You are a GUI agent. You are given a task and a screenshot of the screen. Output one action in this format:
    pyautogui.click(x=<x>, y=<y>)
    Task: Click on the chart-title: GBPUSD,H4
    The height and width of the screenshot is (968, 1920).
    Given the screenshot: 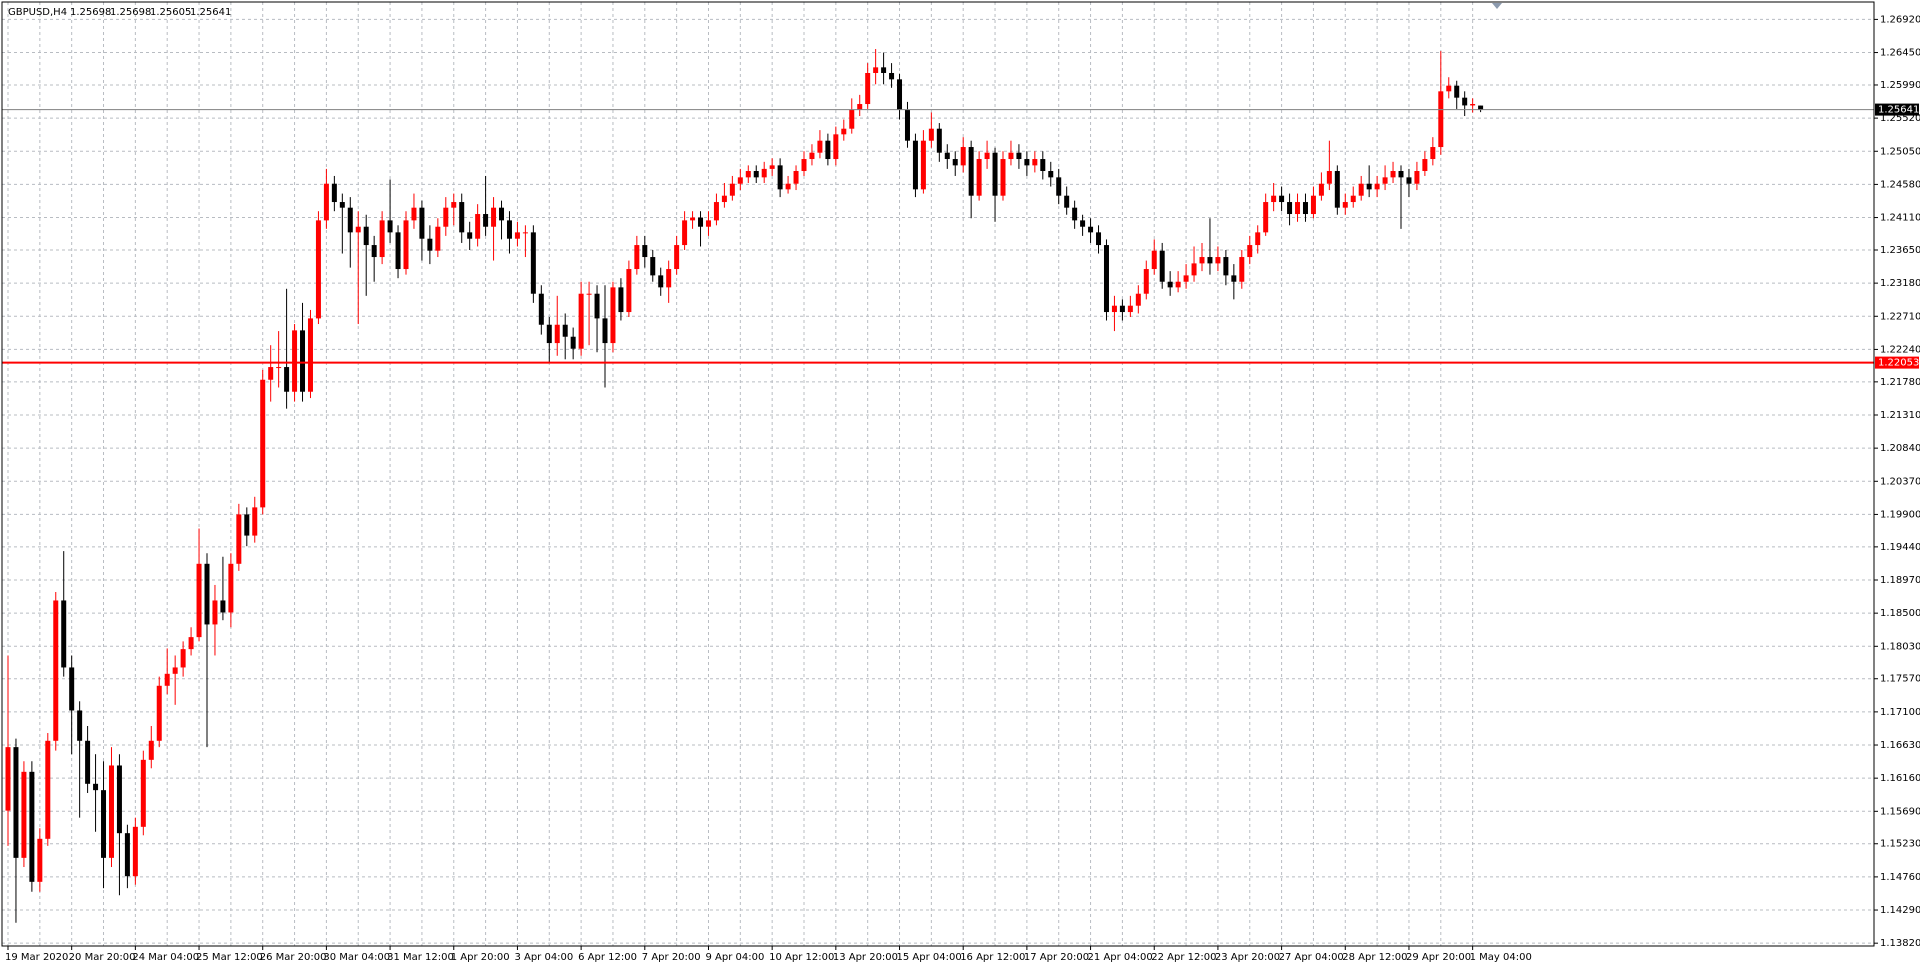 What is the action you would take?
    pyautogui.click(x=37, y=12)
    